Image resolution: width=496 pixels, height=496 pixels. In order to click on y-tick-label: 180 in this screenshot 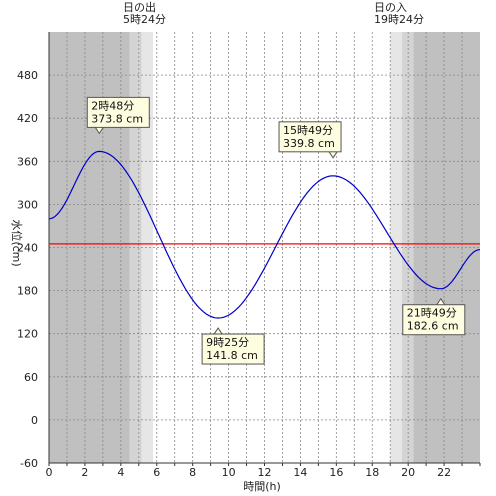, I will do `click(27, 291)`.